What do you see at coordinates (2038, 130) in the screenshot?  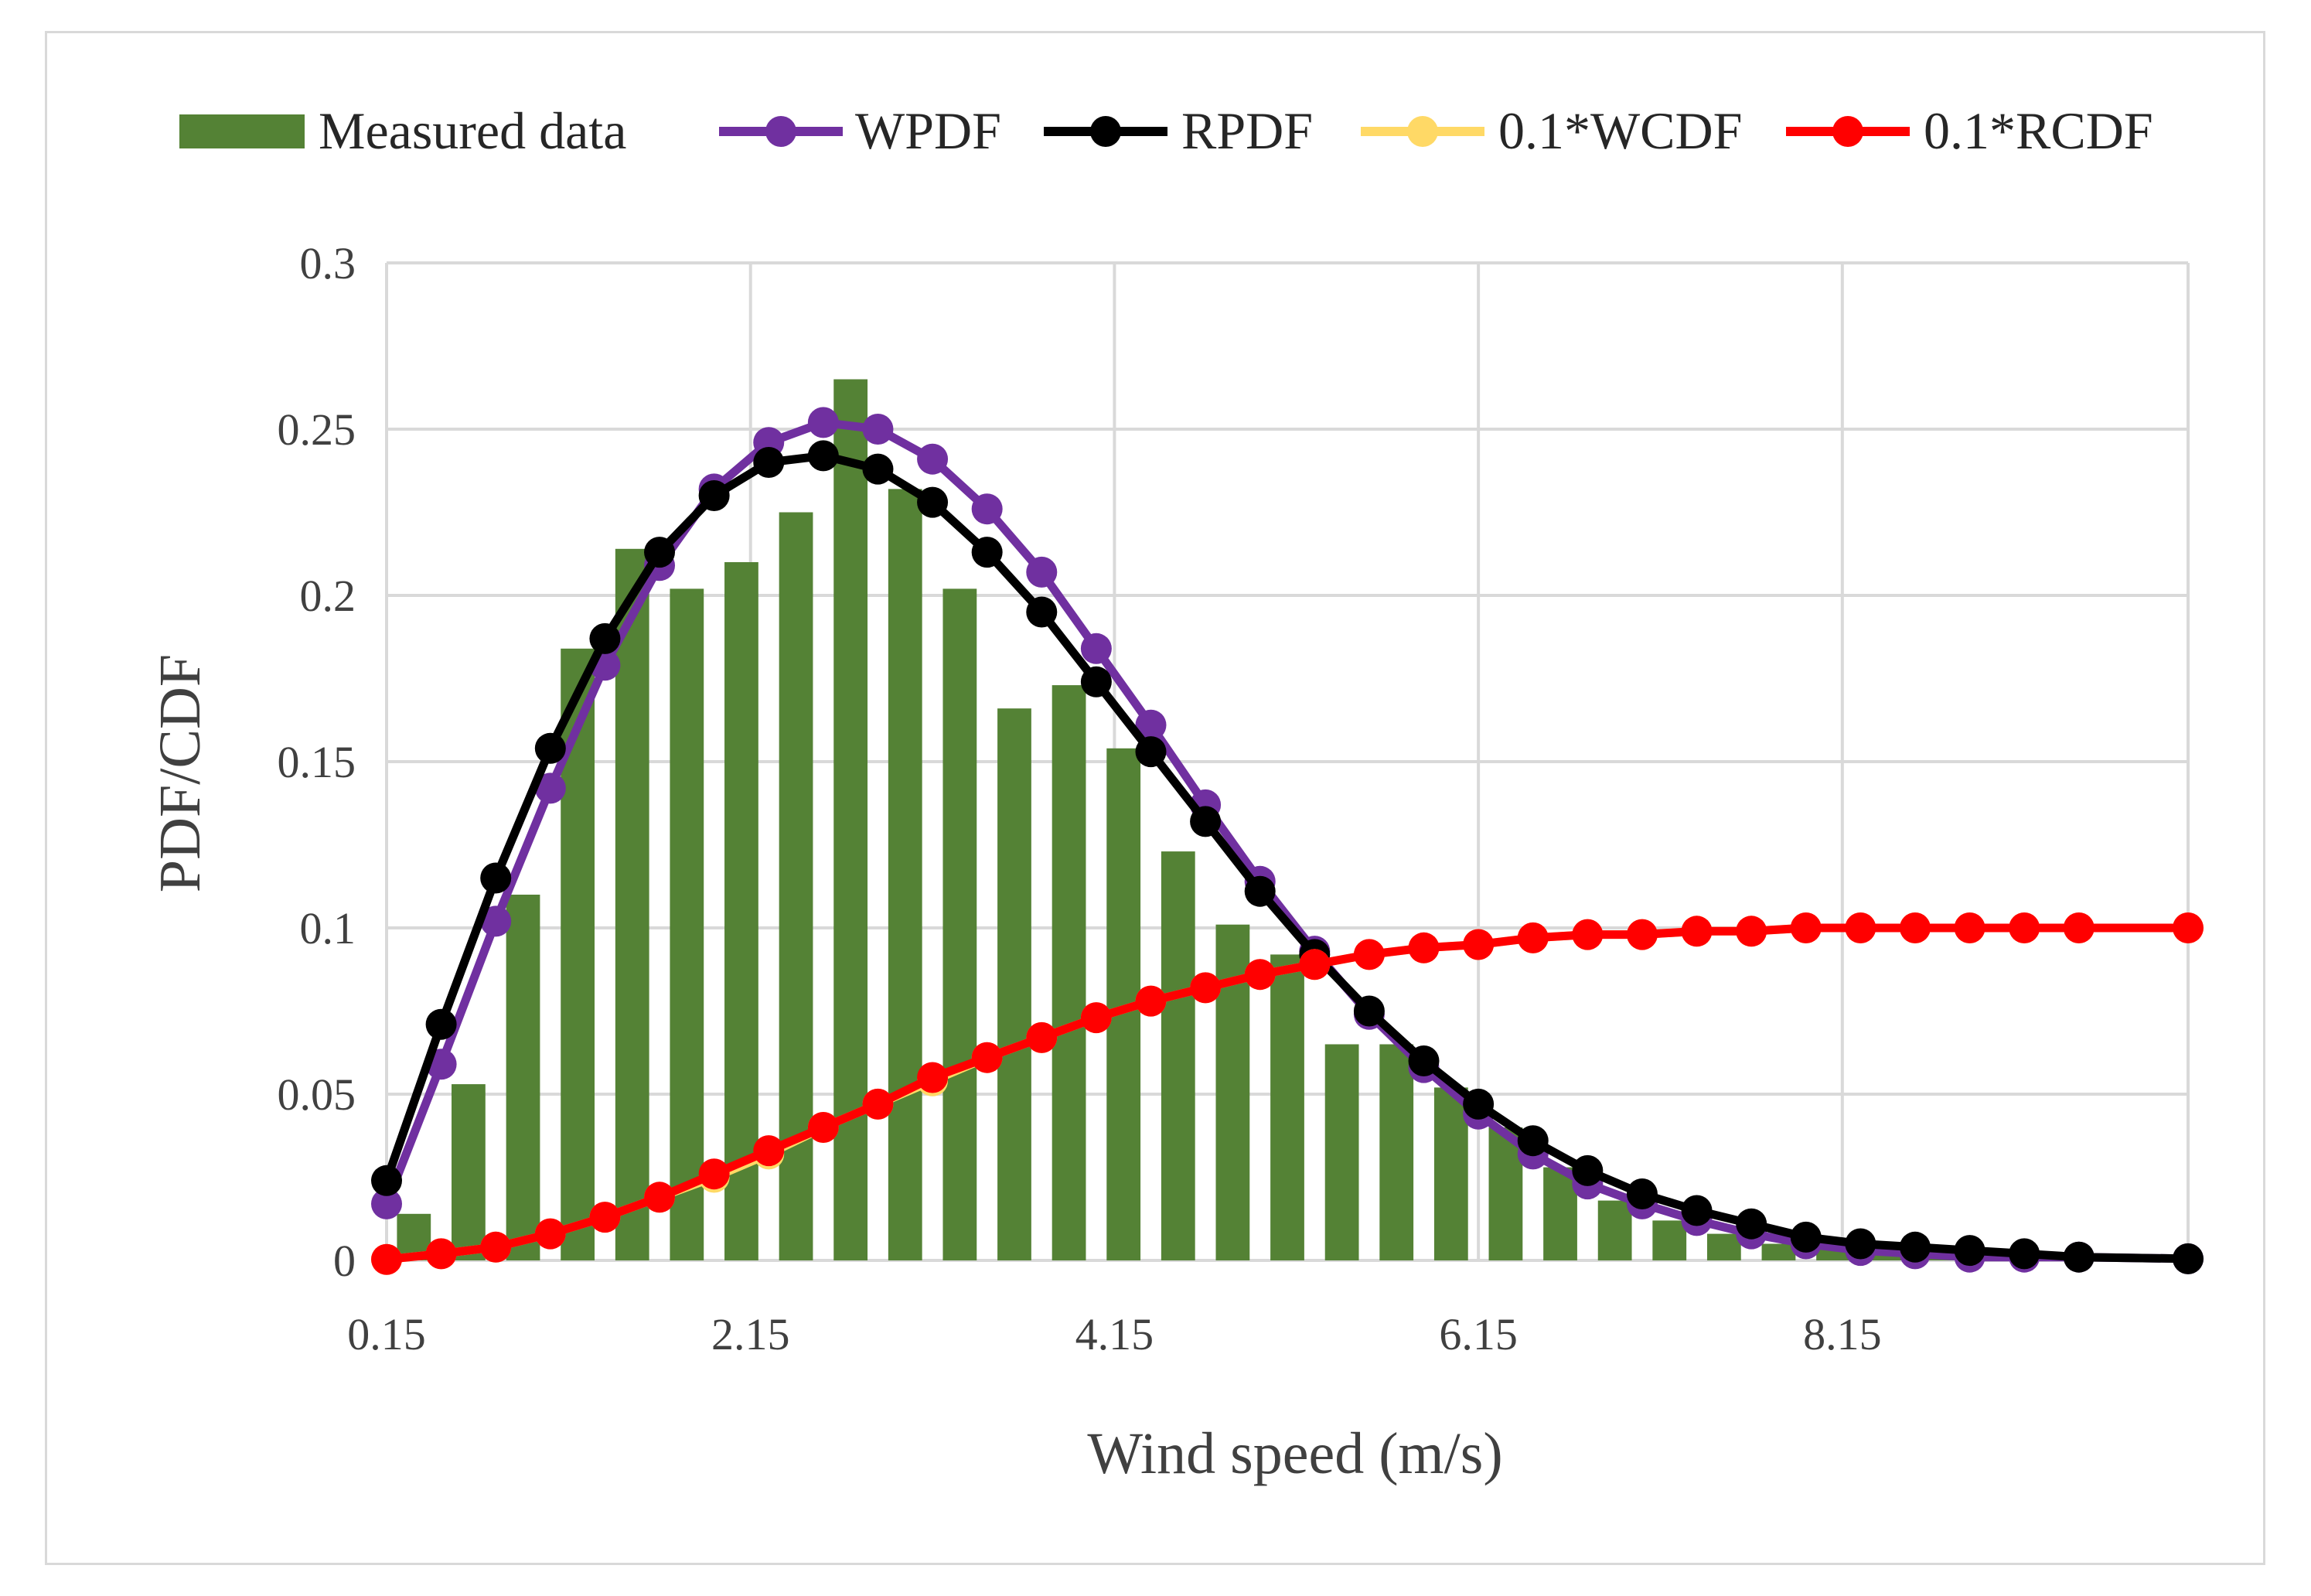 I see `legend-label-rcdf: 0.1*RCDF` at bounding box center [2038, 130].